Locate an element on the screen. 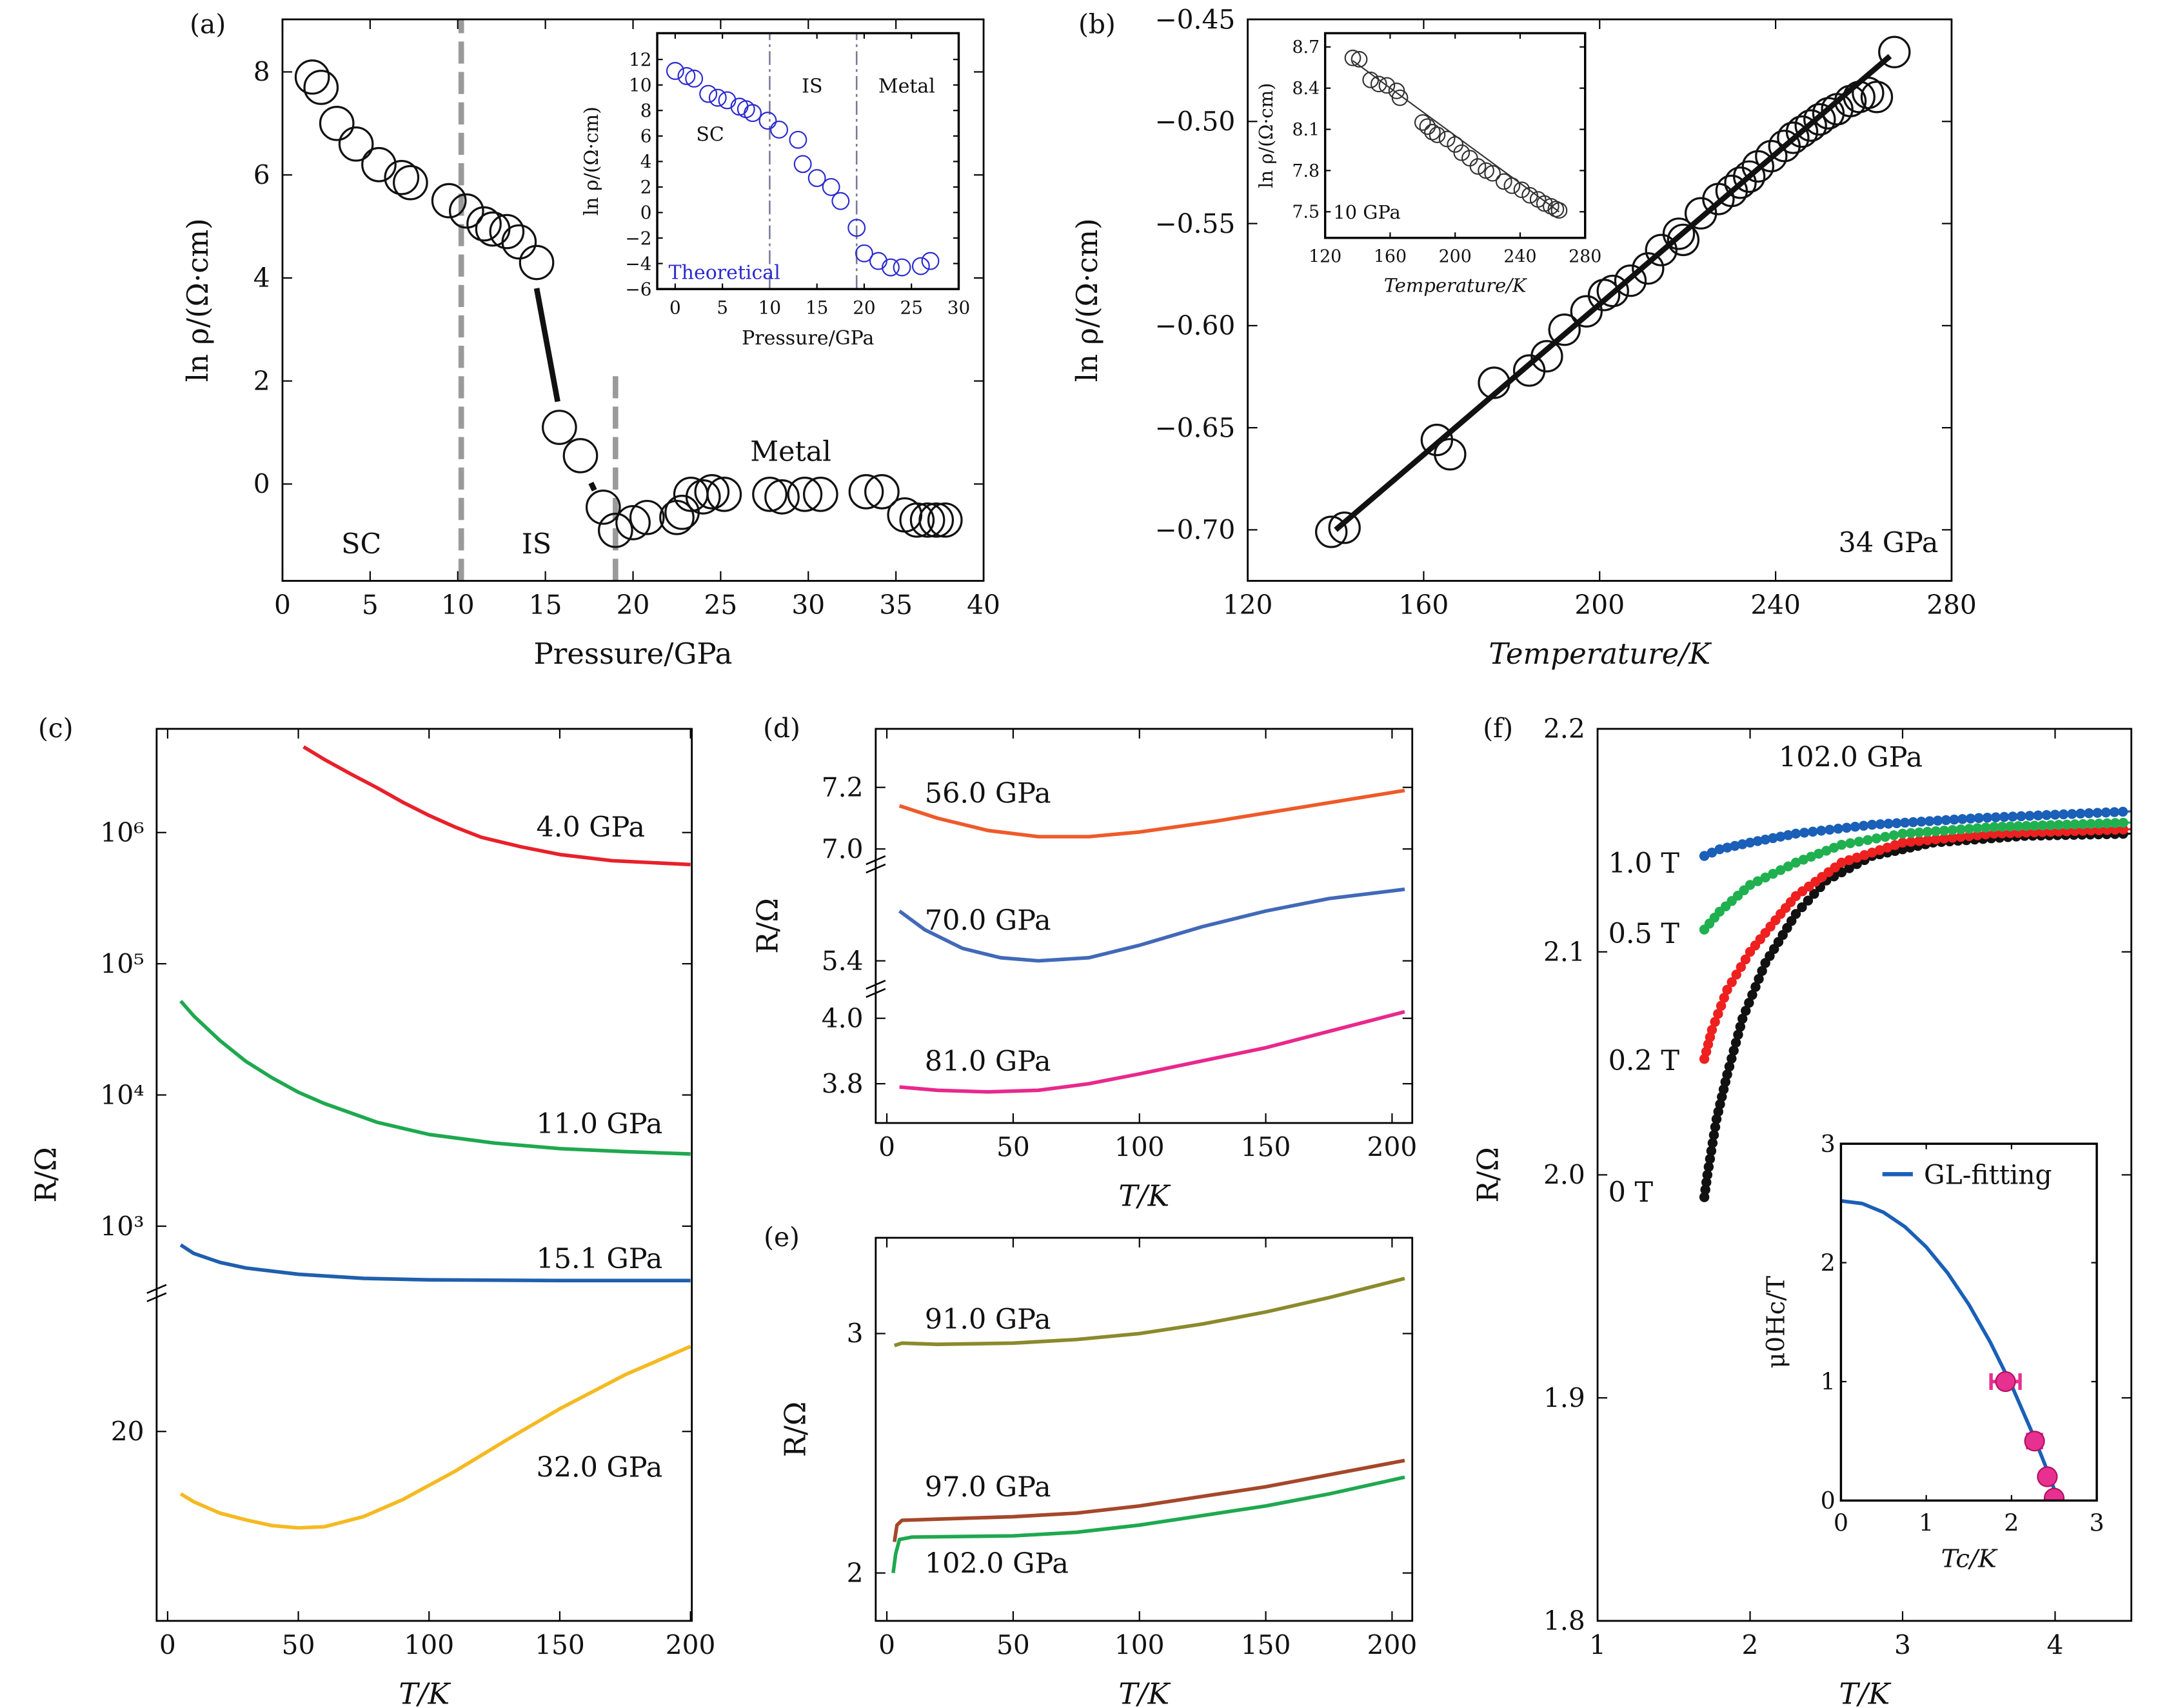 The height and width of the screenshot is (1708, 2158). y-tick-label: 0 is located at coordinates (1828, 1500).